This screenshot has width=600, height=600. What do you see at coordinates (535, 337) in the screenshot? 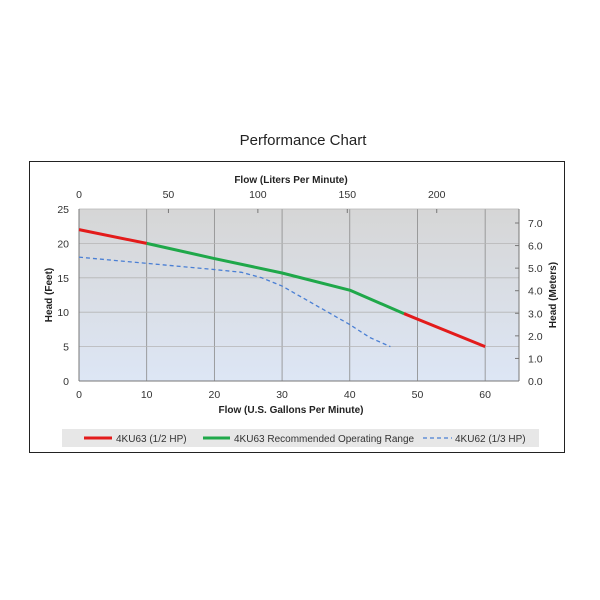
I see `y2-tick-label: 2.0` at bounding box center [535, 337].